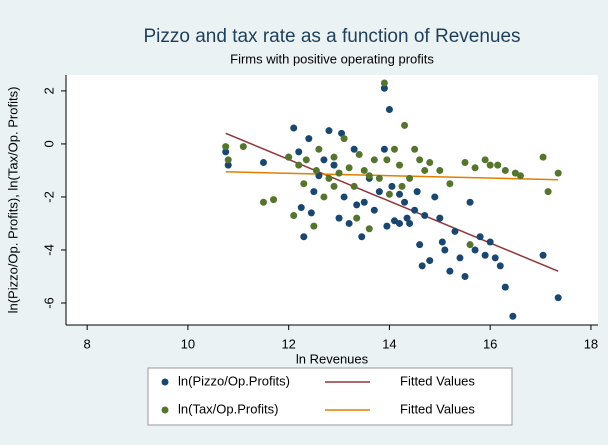 The height and width of the screenshot is (445, 608). What do you see at coordinates (330, 396) in the screenshot?
I see `legend` at bounding box center [330, 396].